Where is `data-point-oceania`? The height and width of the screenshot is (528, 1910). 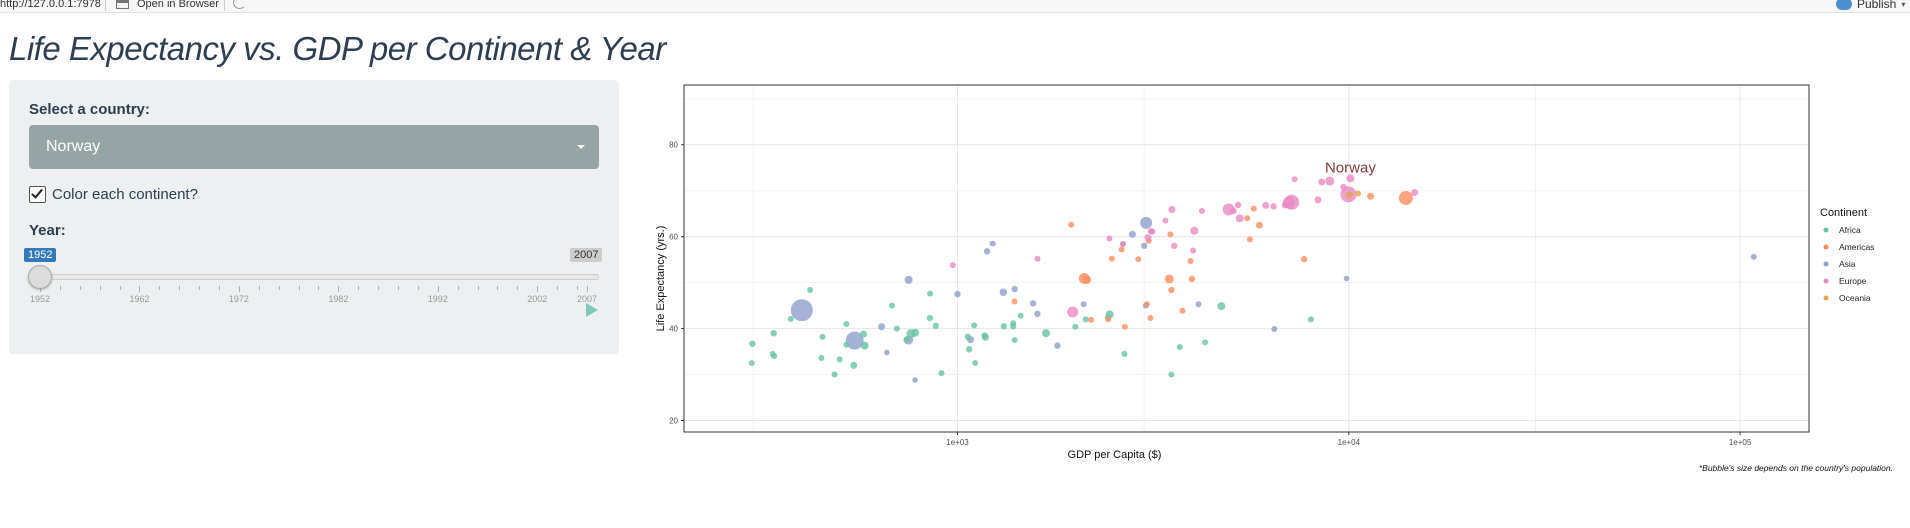 data-point-oceania is located at coordinates (1358, 193).